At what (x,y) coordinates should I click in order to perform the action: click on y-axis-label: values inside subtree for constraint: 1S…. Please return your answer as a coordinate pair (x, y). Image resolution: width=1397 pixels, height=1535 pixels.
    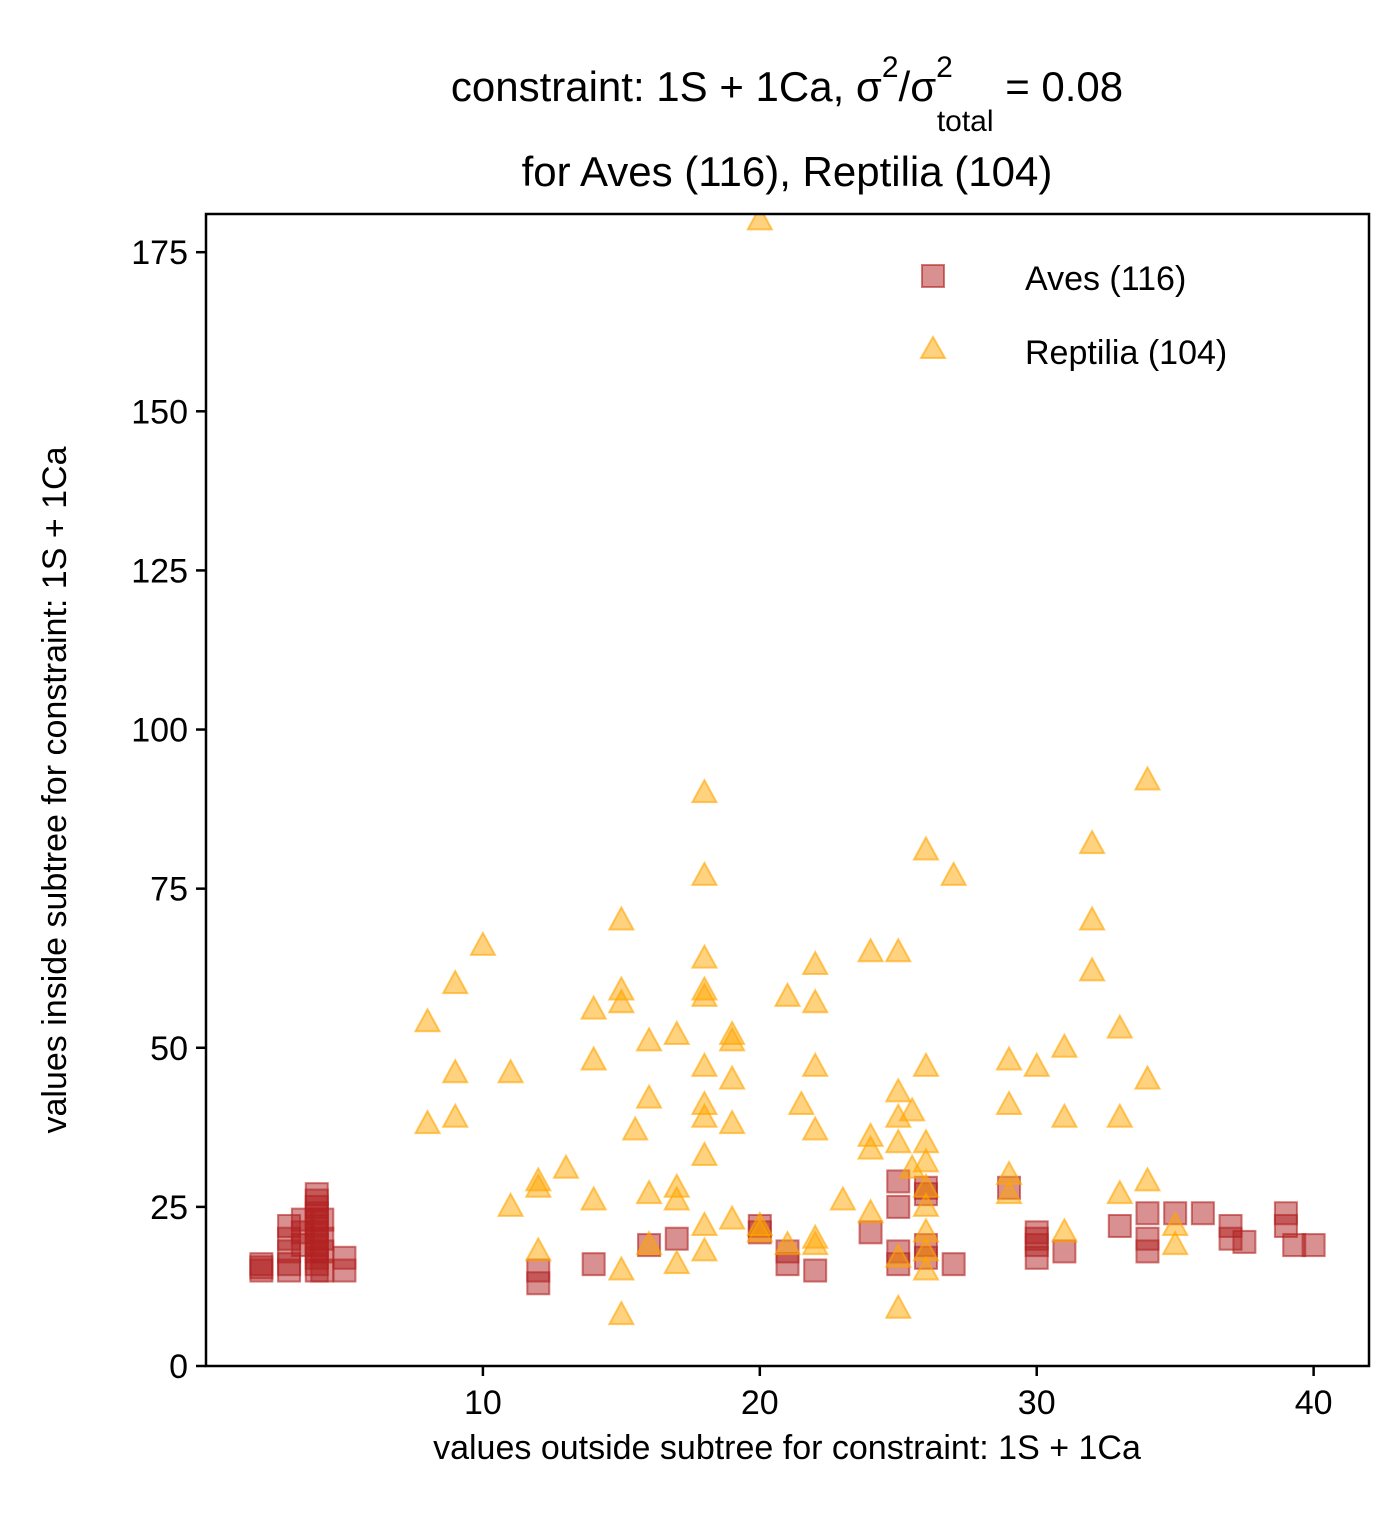
    Looking at the image, I should click on (55, 789).